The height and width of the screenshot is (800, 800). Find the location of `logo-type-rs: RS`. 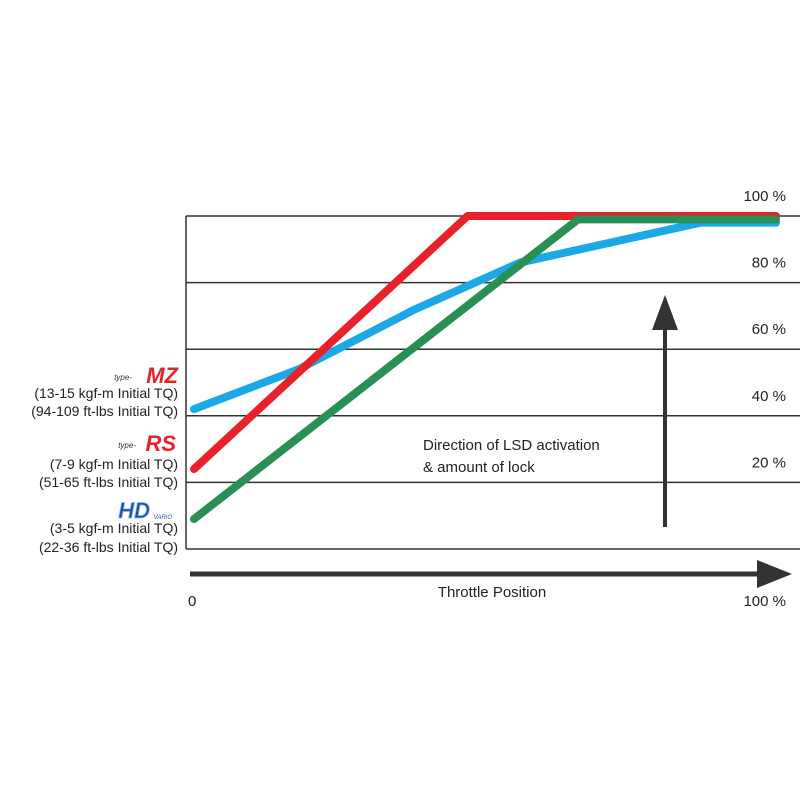

logo-type-rs: RS is located at coordinates (160, 443).